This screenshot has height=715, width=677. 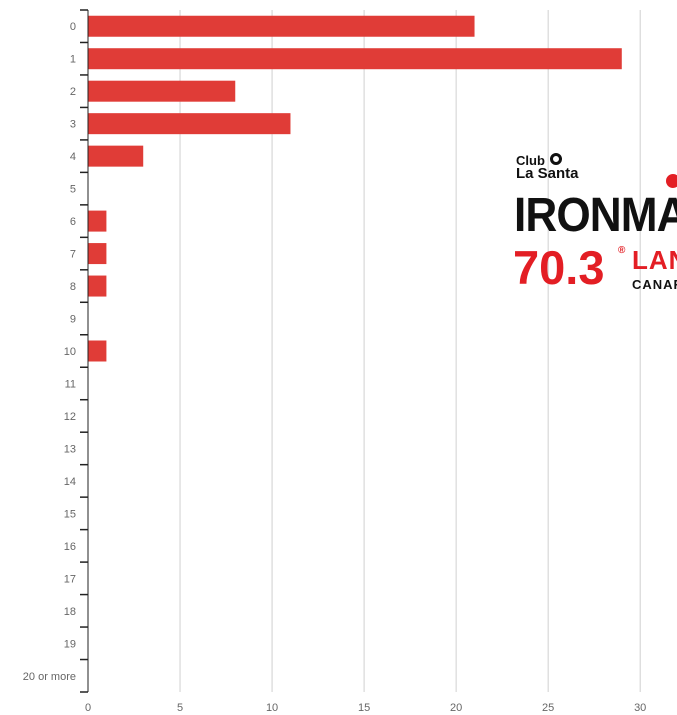 What do you see at coordinates (530, 160) in the screenshot?
I see `logo-club-text: Club` at bounding box center [530, 160].